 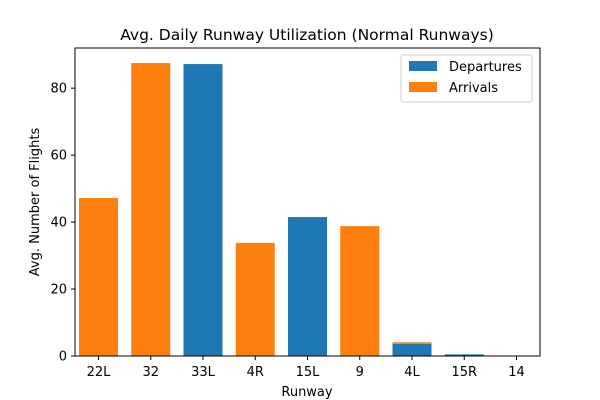 What do you see at coordinates (99, 372) in the screenshot?
I see `x-tick-label-22l: 22L` at bounding box center [99, 372].